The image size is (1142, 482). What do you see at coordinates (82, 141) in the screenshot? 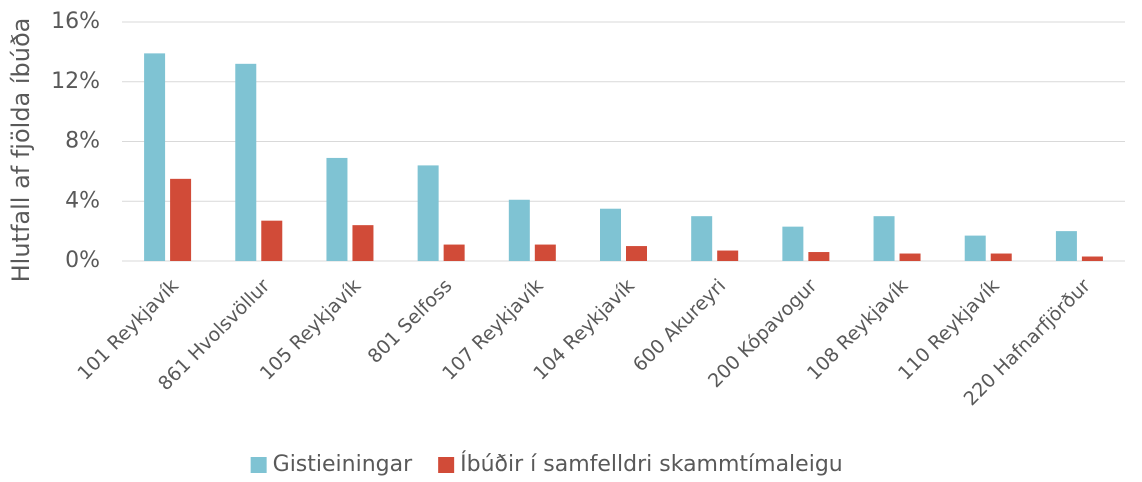
I see `y-tick-label: 8%` at bounding box center [82, 141].